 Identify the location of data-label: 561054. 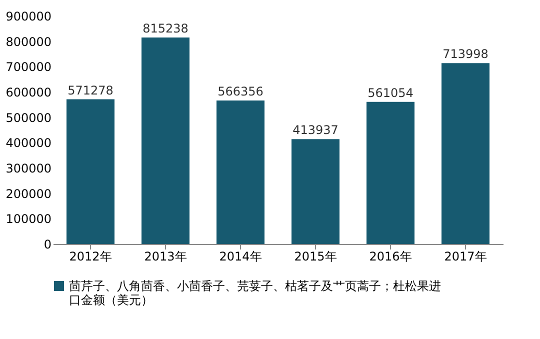
(391, 93).